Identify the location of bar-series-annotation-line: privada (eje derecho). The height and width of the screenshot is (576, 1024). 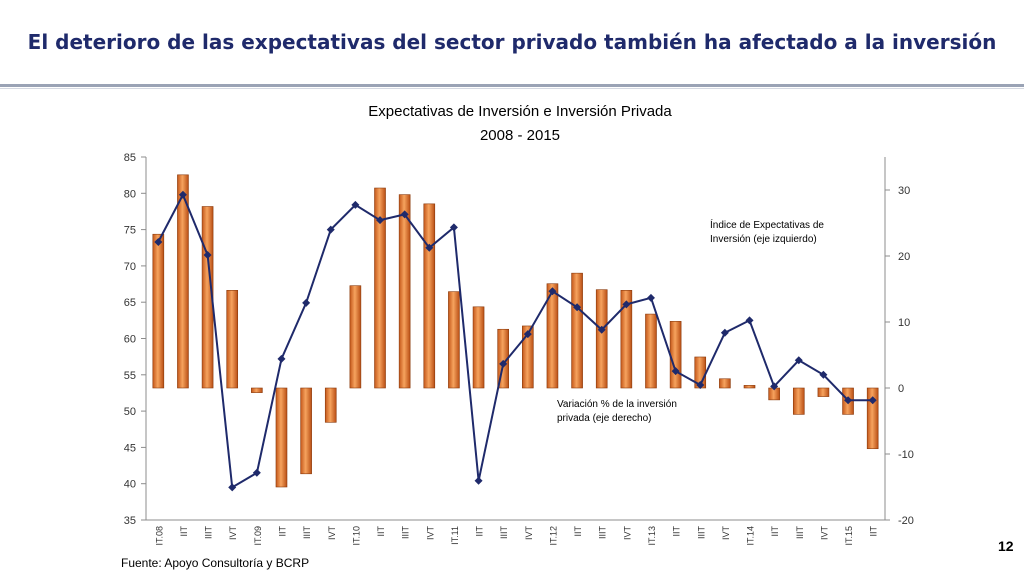
(604, 418).